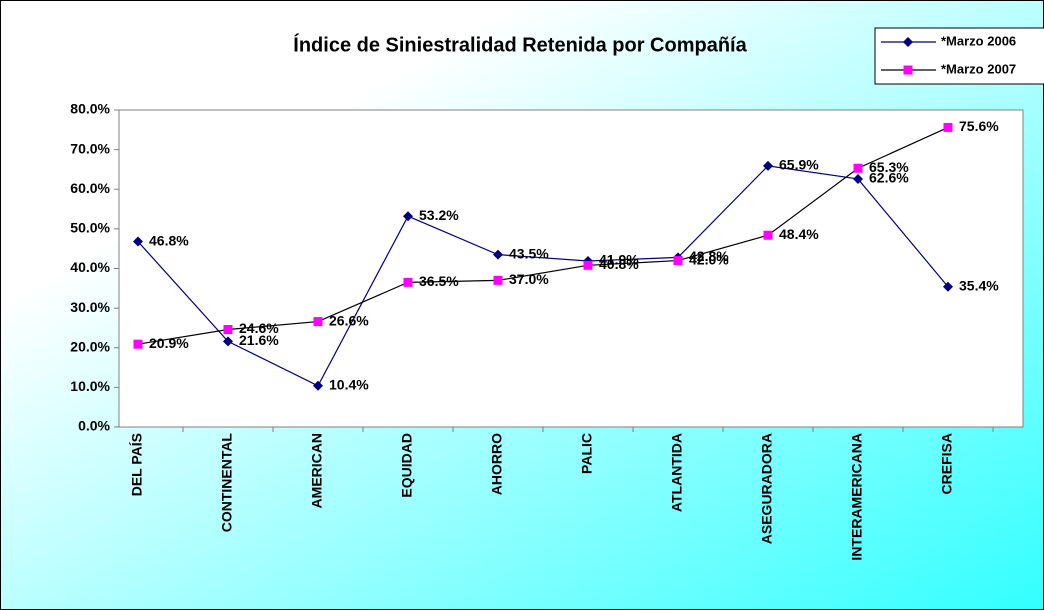 The height and width of the screenshot is (610, 1044). I want to click on y-tick-label: 20.0%, so click(90, 346).